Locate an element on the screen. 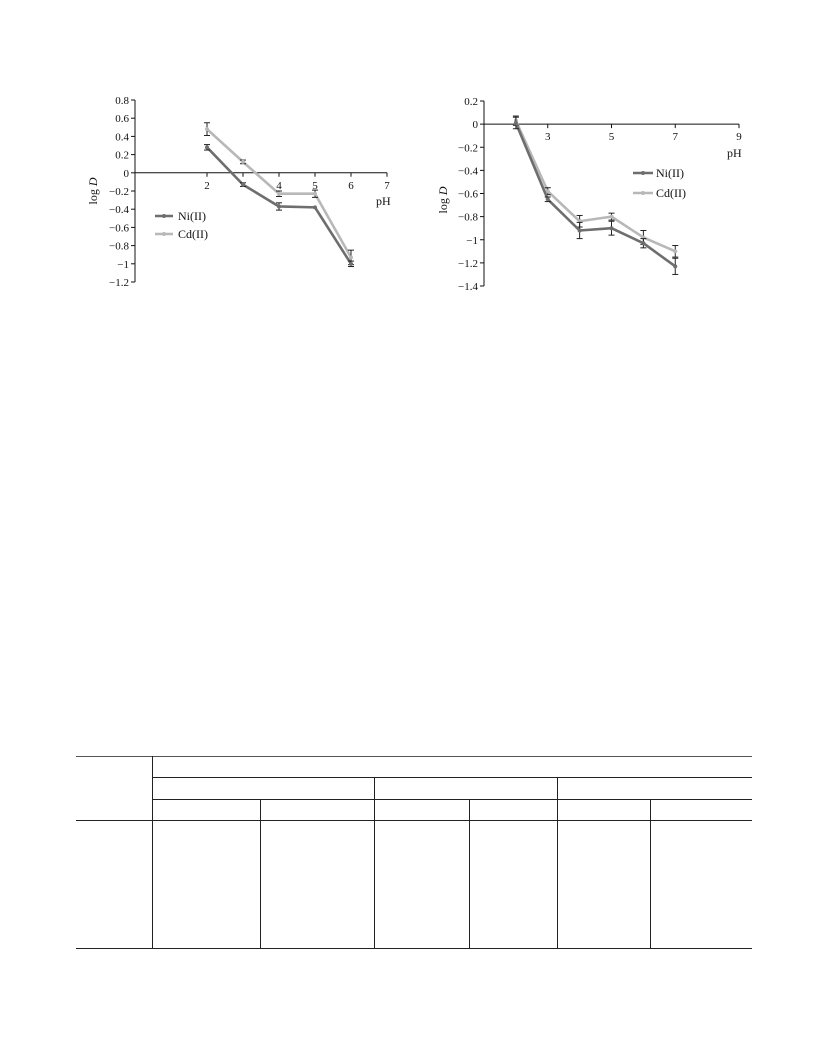  c1-legend-label: Cd(II) is located at coordinates (193, 234).